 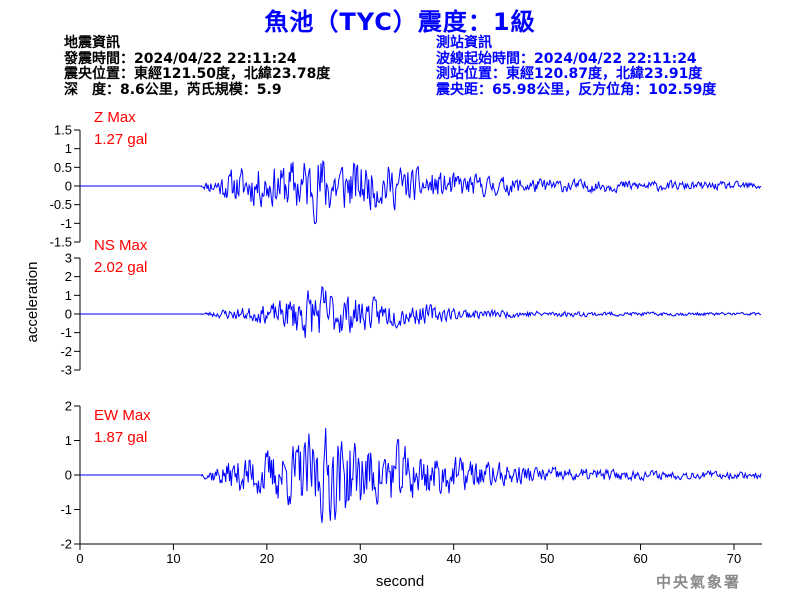 What do you see at coordinates (699, 582) in the screenshot?
I see `agency-credit: 中央氣象署` at bounding box center [699, 582].